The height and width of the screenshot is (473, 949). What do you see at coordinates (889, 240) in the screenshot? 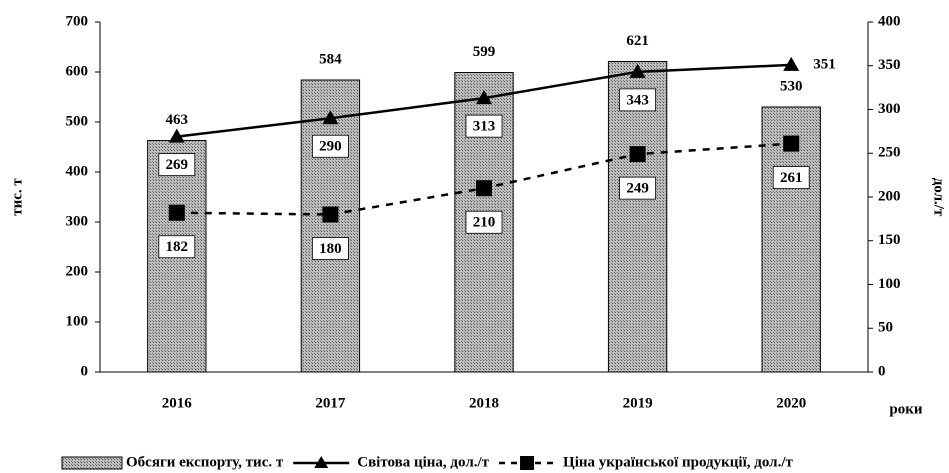
I see `y2-tick-label: 150` at bounding box center [889, 240].